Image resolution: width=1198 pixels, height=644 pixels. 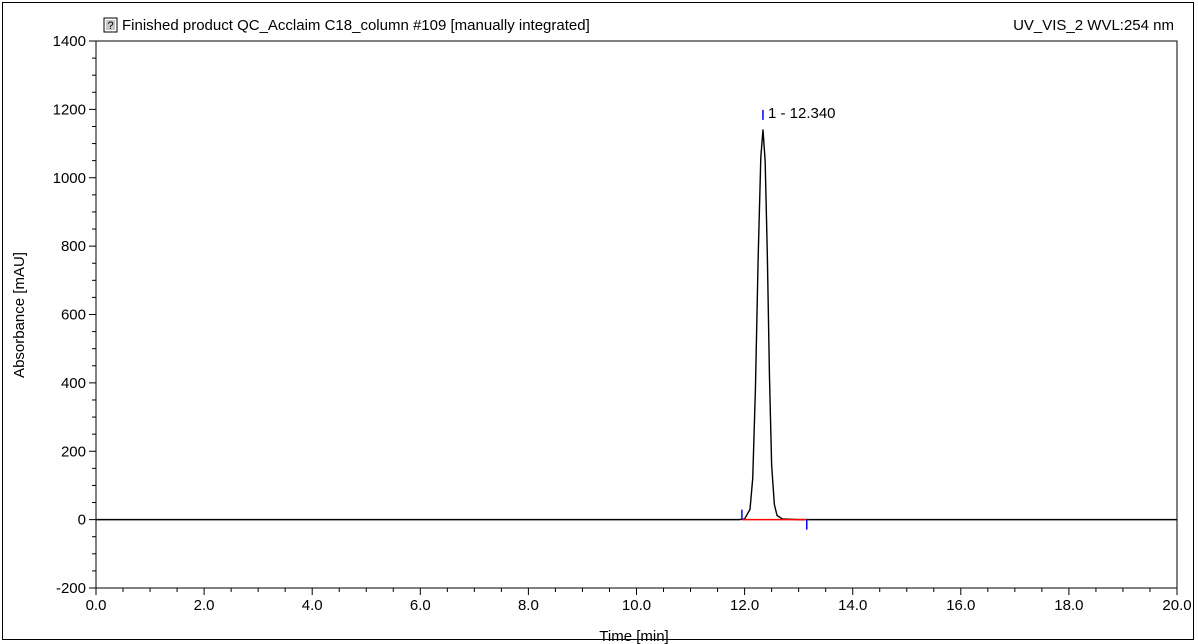 What do you see at coordinates (1068, 605) in the screenshot?
I see `x-tick-label: 18.0` at bounding box center [1068, 605].